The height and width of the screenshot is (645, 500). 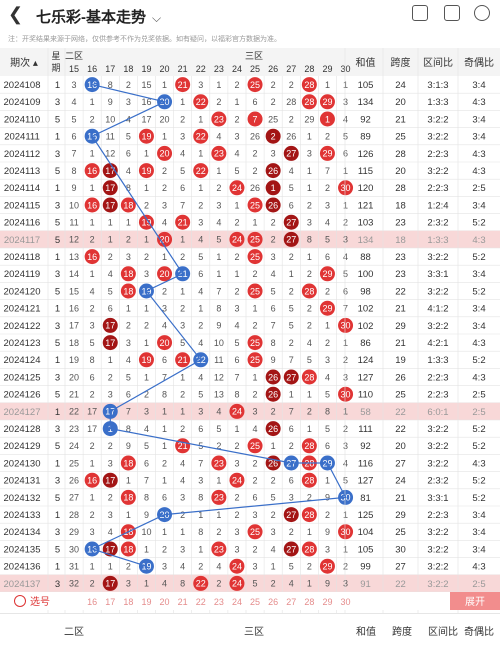 What do you see at coordinates (20, 601) in the screenshot?
I see `select-radio-icon` at bounding box center [20, 601].